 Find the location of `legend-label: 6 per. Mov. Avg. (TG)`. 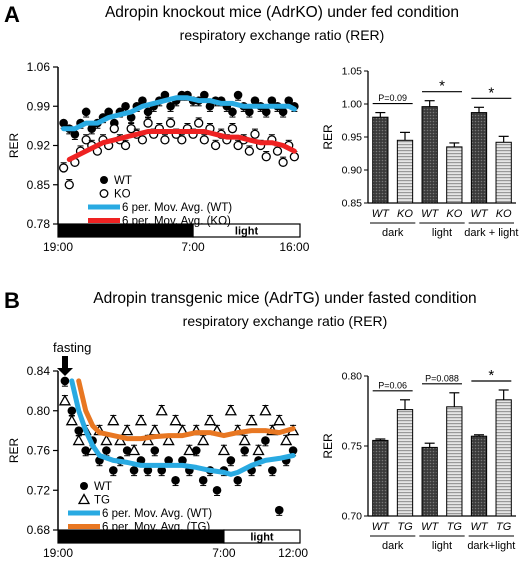

legend-label: 6 per. Mov. Avg. (TG) is located at coordinates (156, 528).